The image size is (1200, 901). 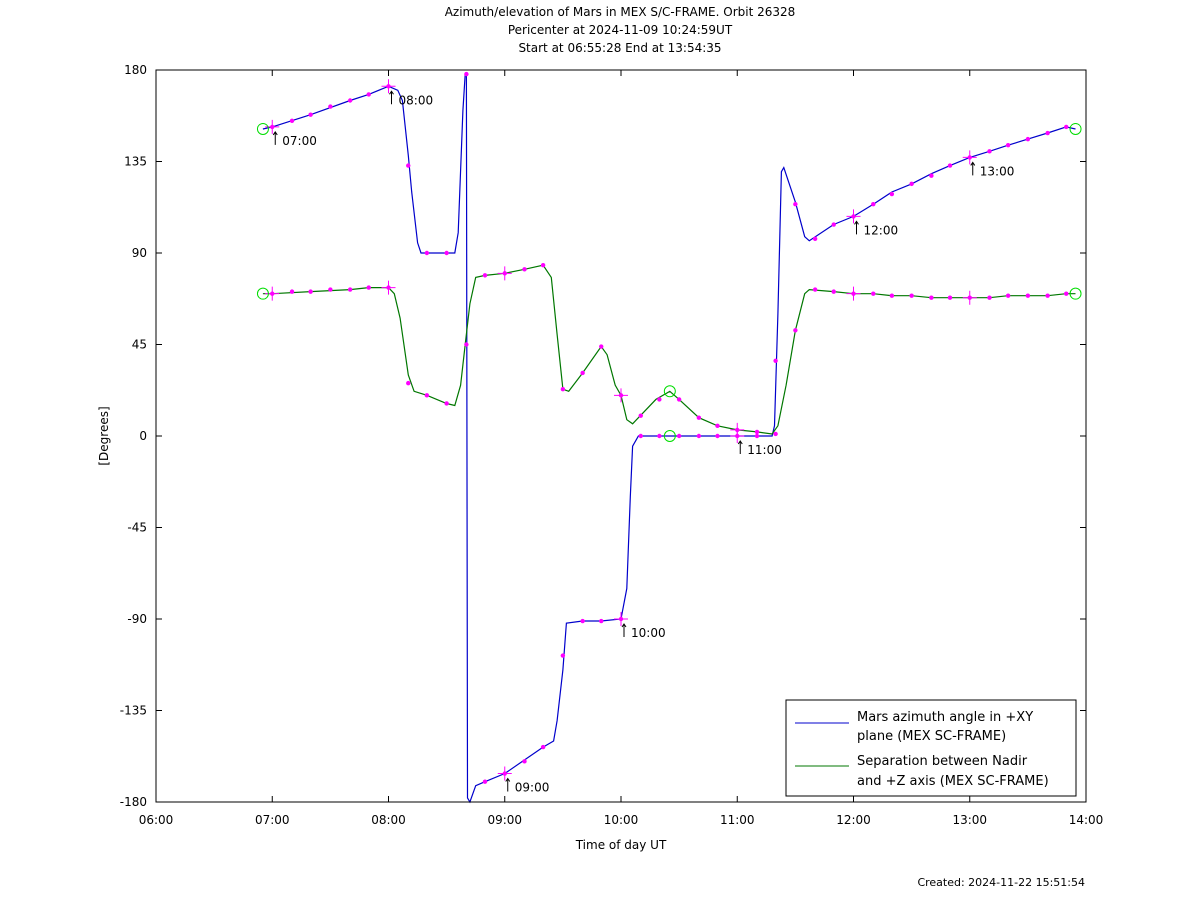 What do you see at coordinates (931, 748) in the screenshot?
I see `legend-box` at bounding box center [931, 748].